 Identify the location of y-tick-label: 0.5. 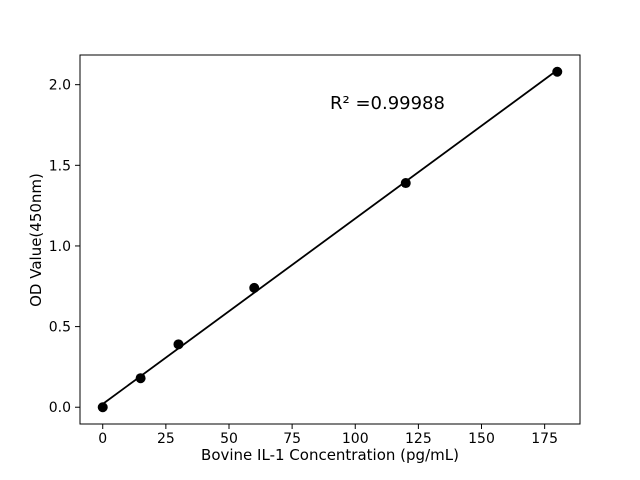
(60, 328).